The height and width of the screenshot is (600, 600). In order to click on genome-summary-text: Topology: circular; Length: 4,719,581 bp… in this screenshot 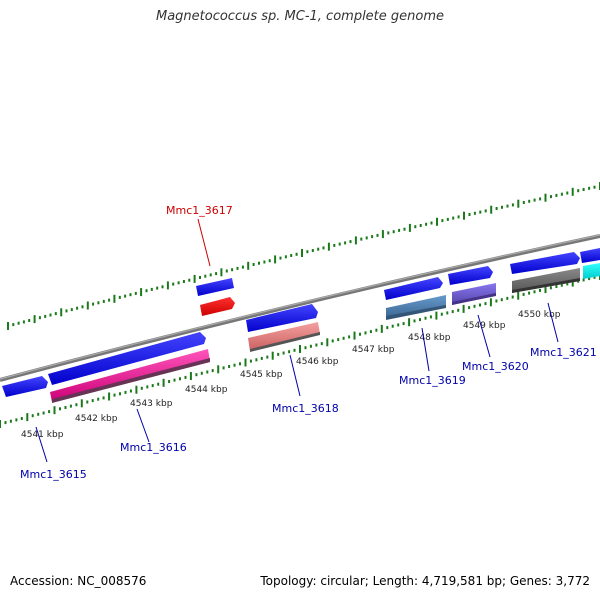, I will do `click(425, 581)`.